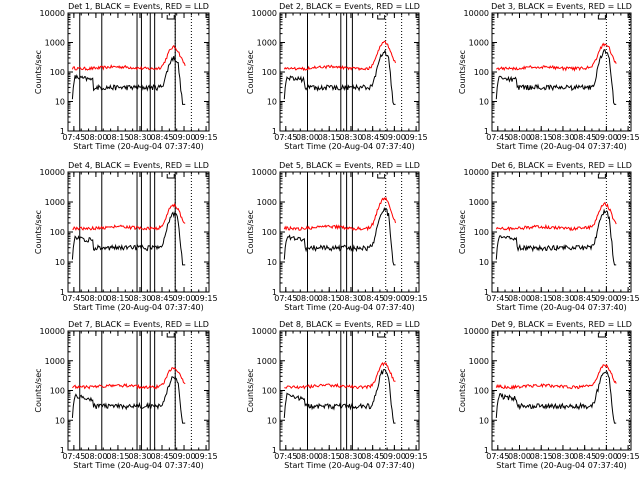 This screenshot has width=640, height=484. Describe the element at coordinates (561, 165) in the screenshot. I see `chart-title: Det 6, BLACK = Events, RED = LLD` at that location.